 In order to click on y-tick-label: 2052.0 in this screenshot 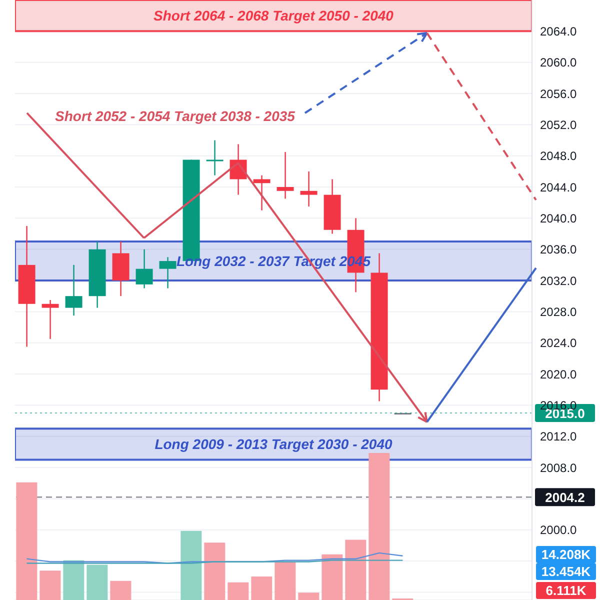, I will do `click(559, 125)`.